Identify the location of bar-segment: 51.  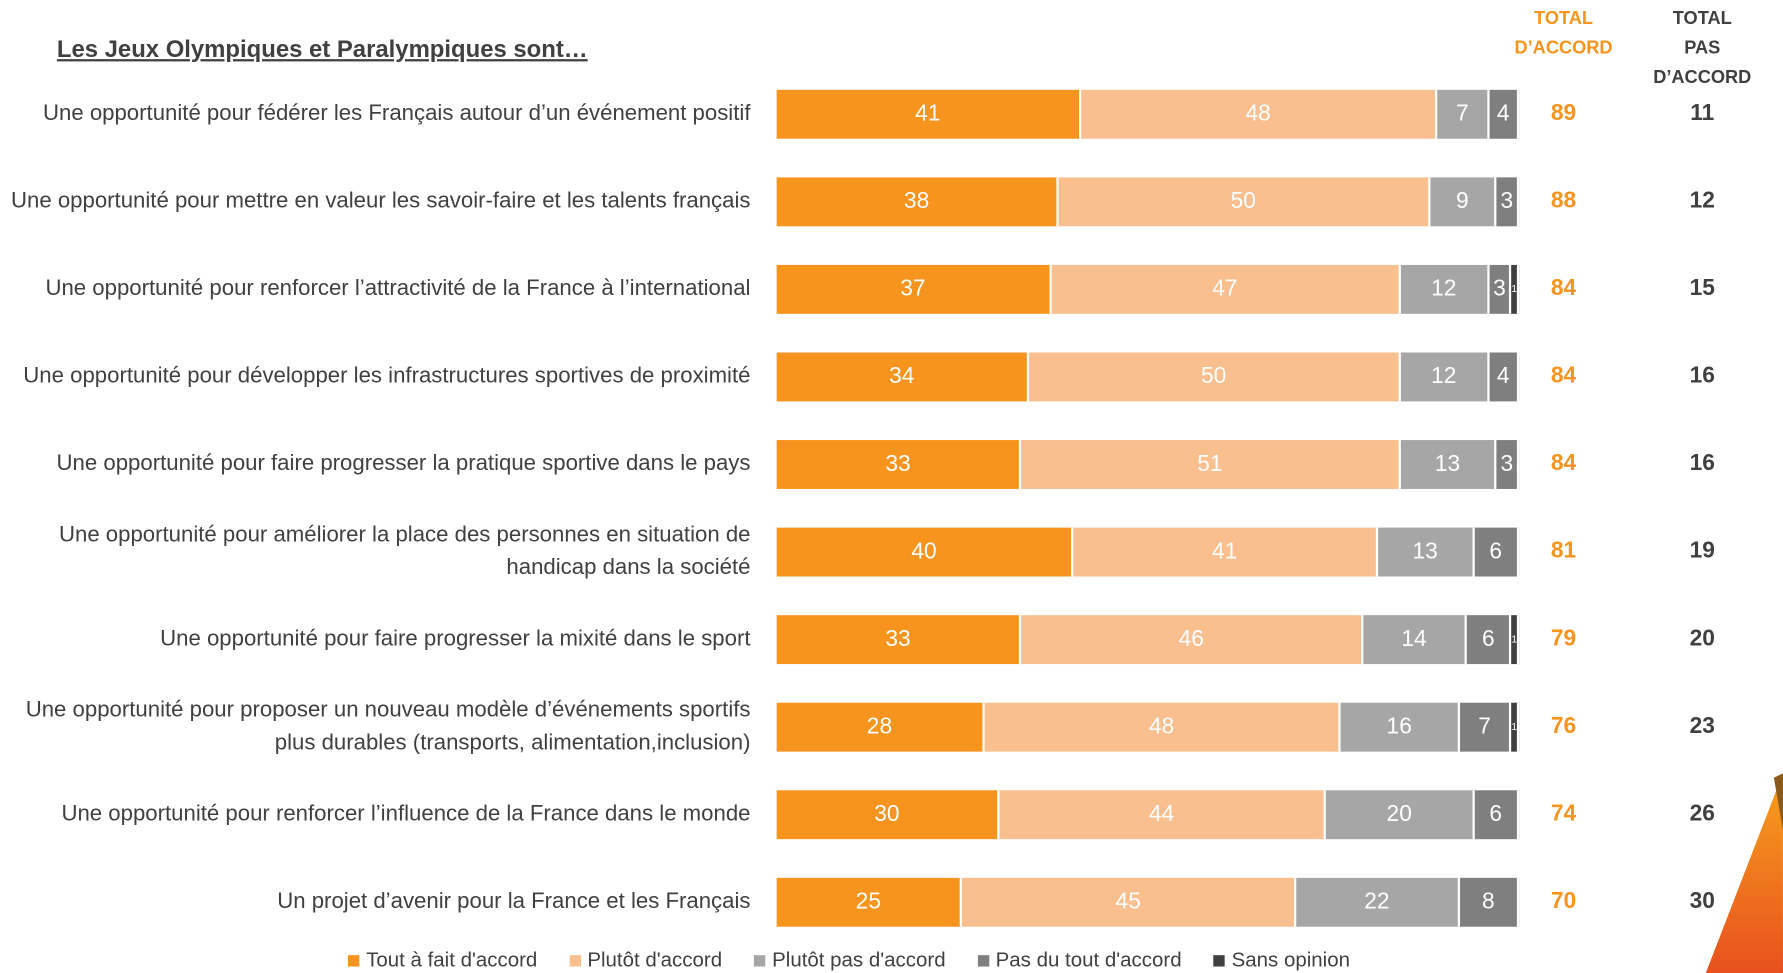
(1211, 464).